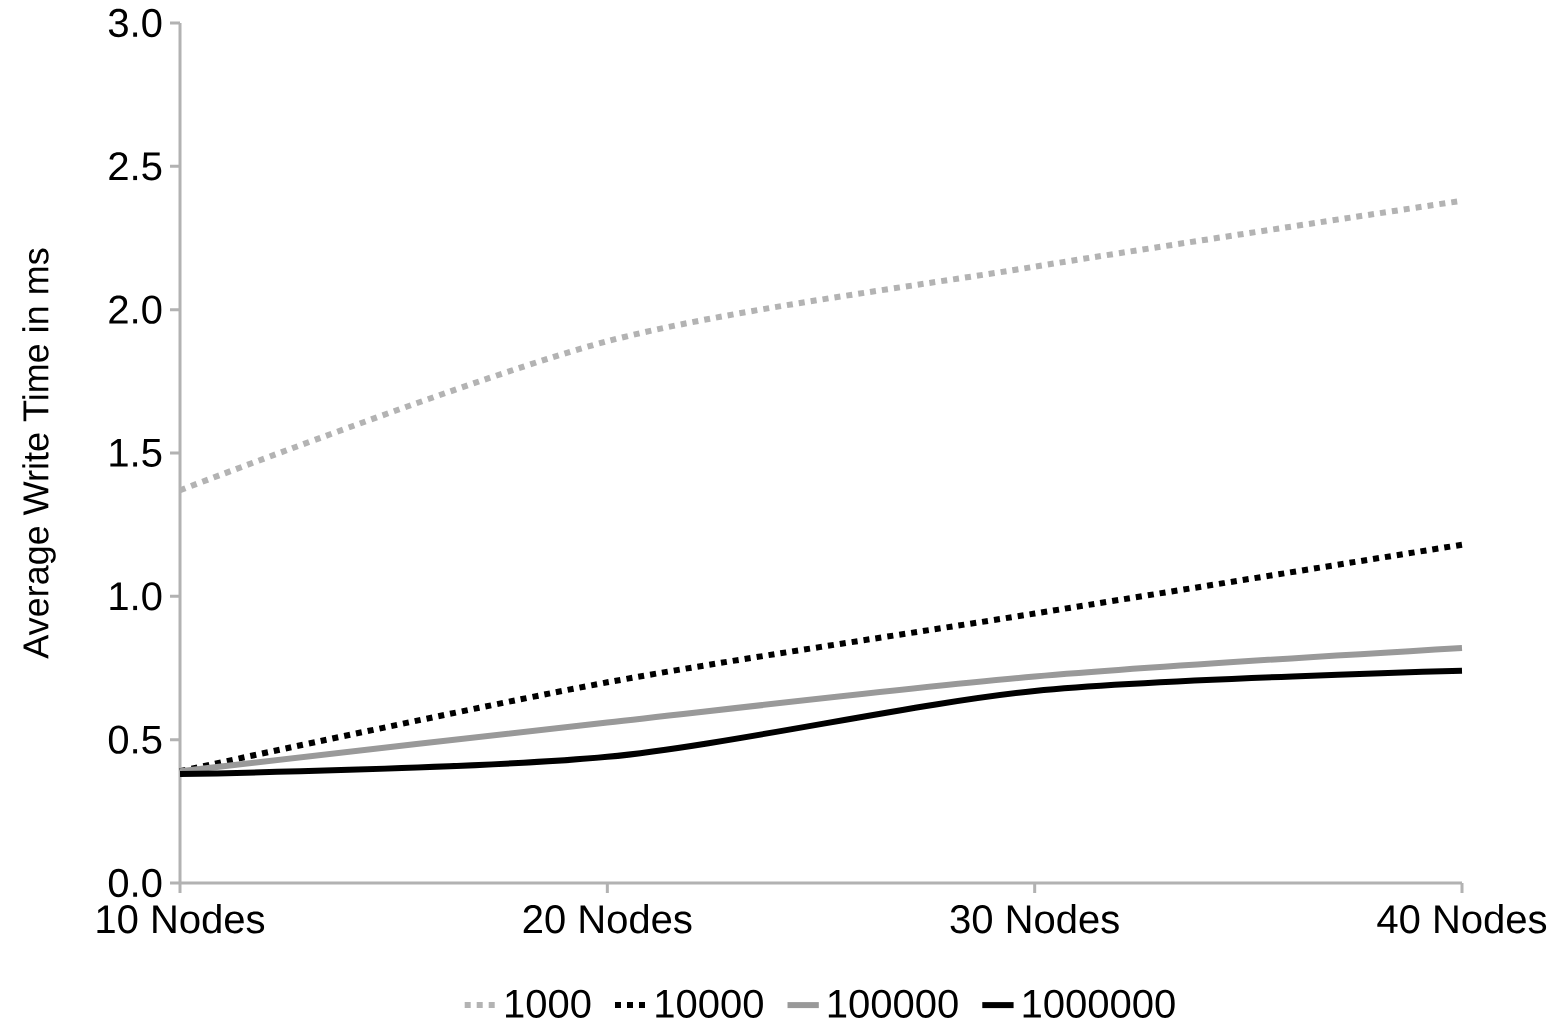 This screenshot has width=1562, height=1027. What do you see at coordinates (135, 166) in the screenshot?
I see `y-tick-label: 2.5` at bounding box center [135, 166].